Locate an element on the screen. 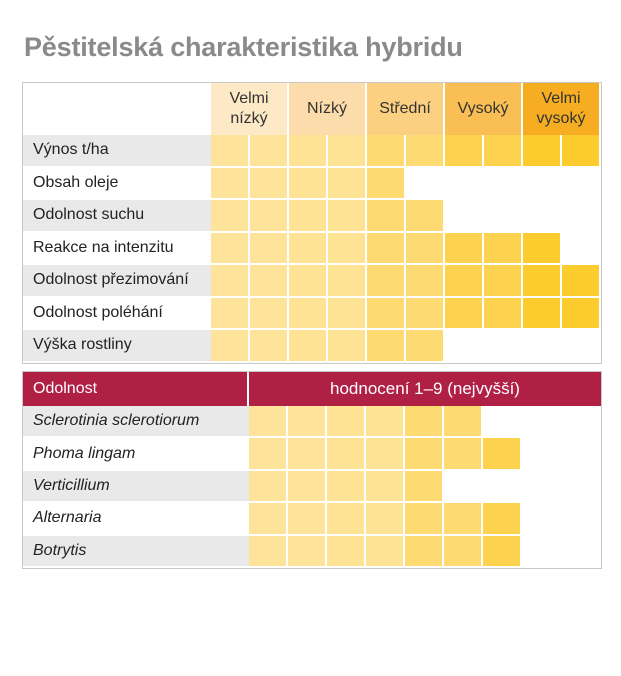  resistance-row-label: Phoma lingam is located at coordinates (84, 453).